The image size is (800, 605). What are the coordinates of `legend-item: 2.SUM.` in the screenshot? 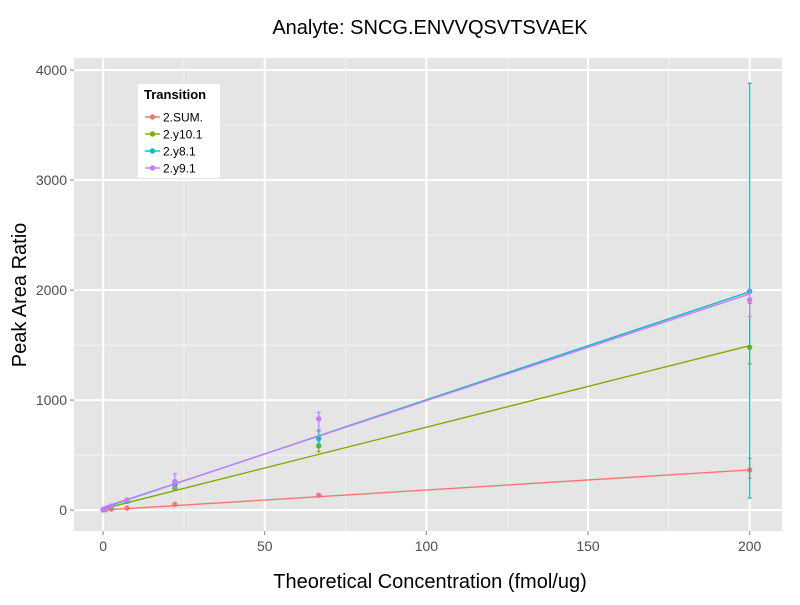 It's located at (174, 118).